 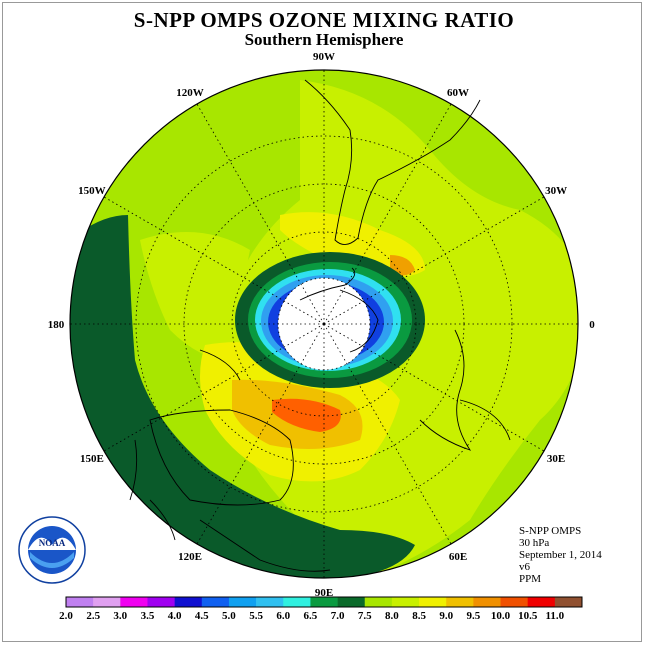 What do you see at coordinates (474, 616) in the screenshot?
I see `colorbar-tick-label: 9.5` at bounding box center [474, 616].